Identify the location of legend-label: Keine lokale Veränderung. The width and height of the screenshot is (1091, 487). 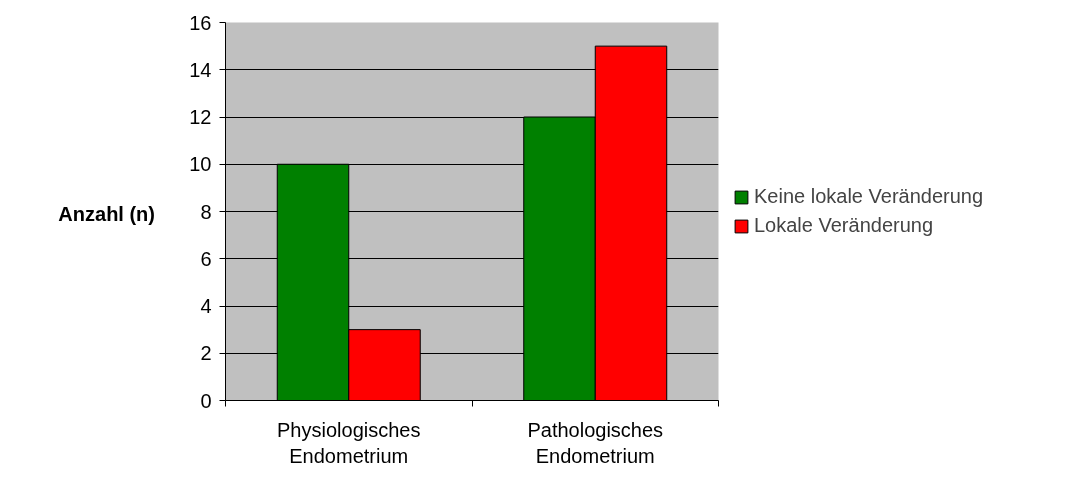
(869, 196).